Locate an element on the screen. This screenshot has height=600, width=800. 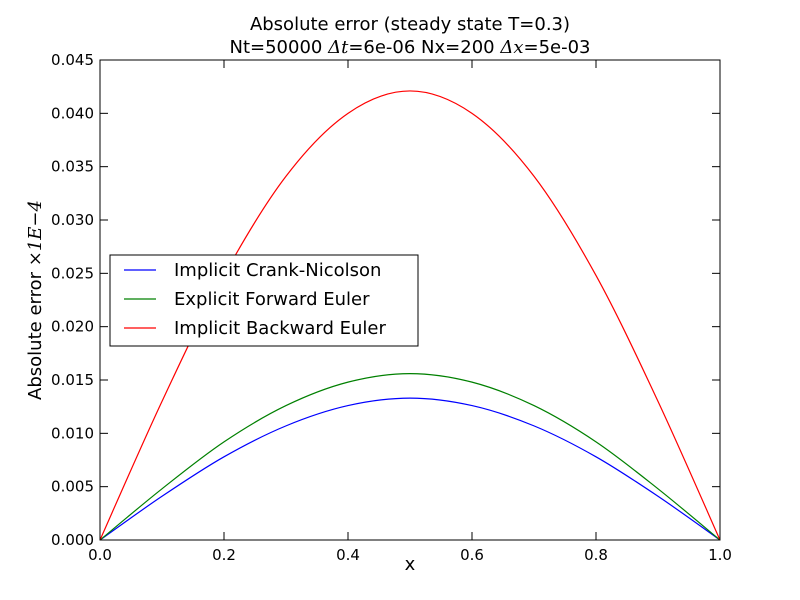
title-dt-value: =6e-06 Nx=200 is located at coordinates (424, 47).